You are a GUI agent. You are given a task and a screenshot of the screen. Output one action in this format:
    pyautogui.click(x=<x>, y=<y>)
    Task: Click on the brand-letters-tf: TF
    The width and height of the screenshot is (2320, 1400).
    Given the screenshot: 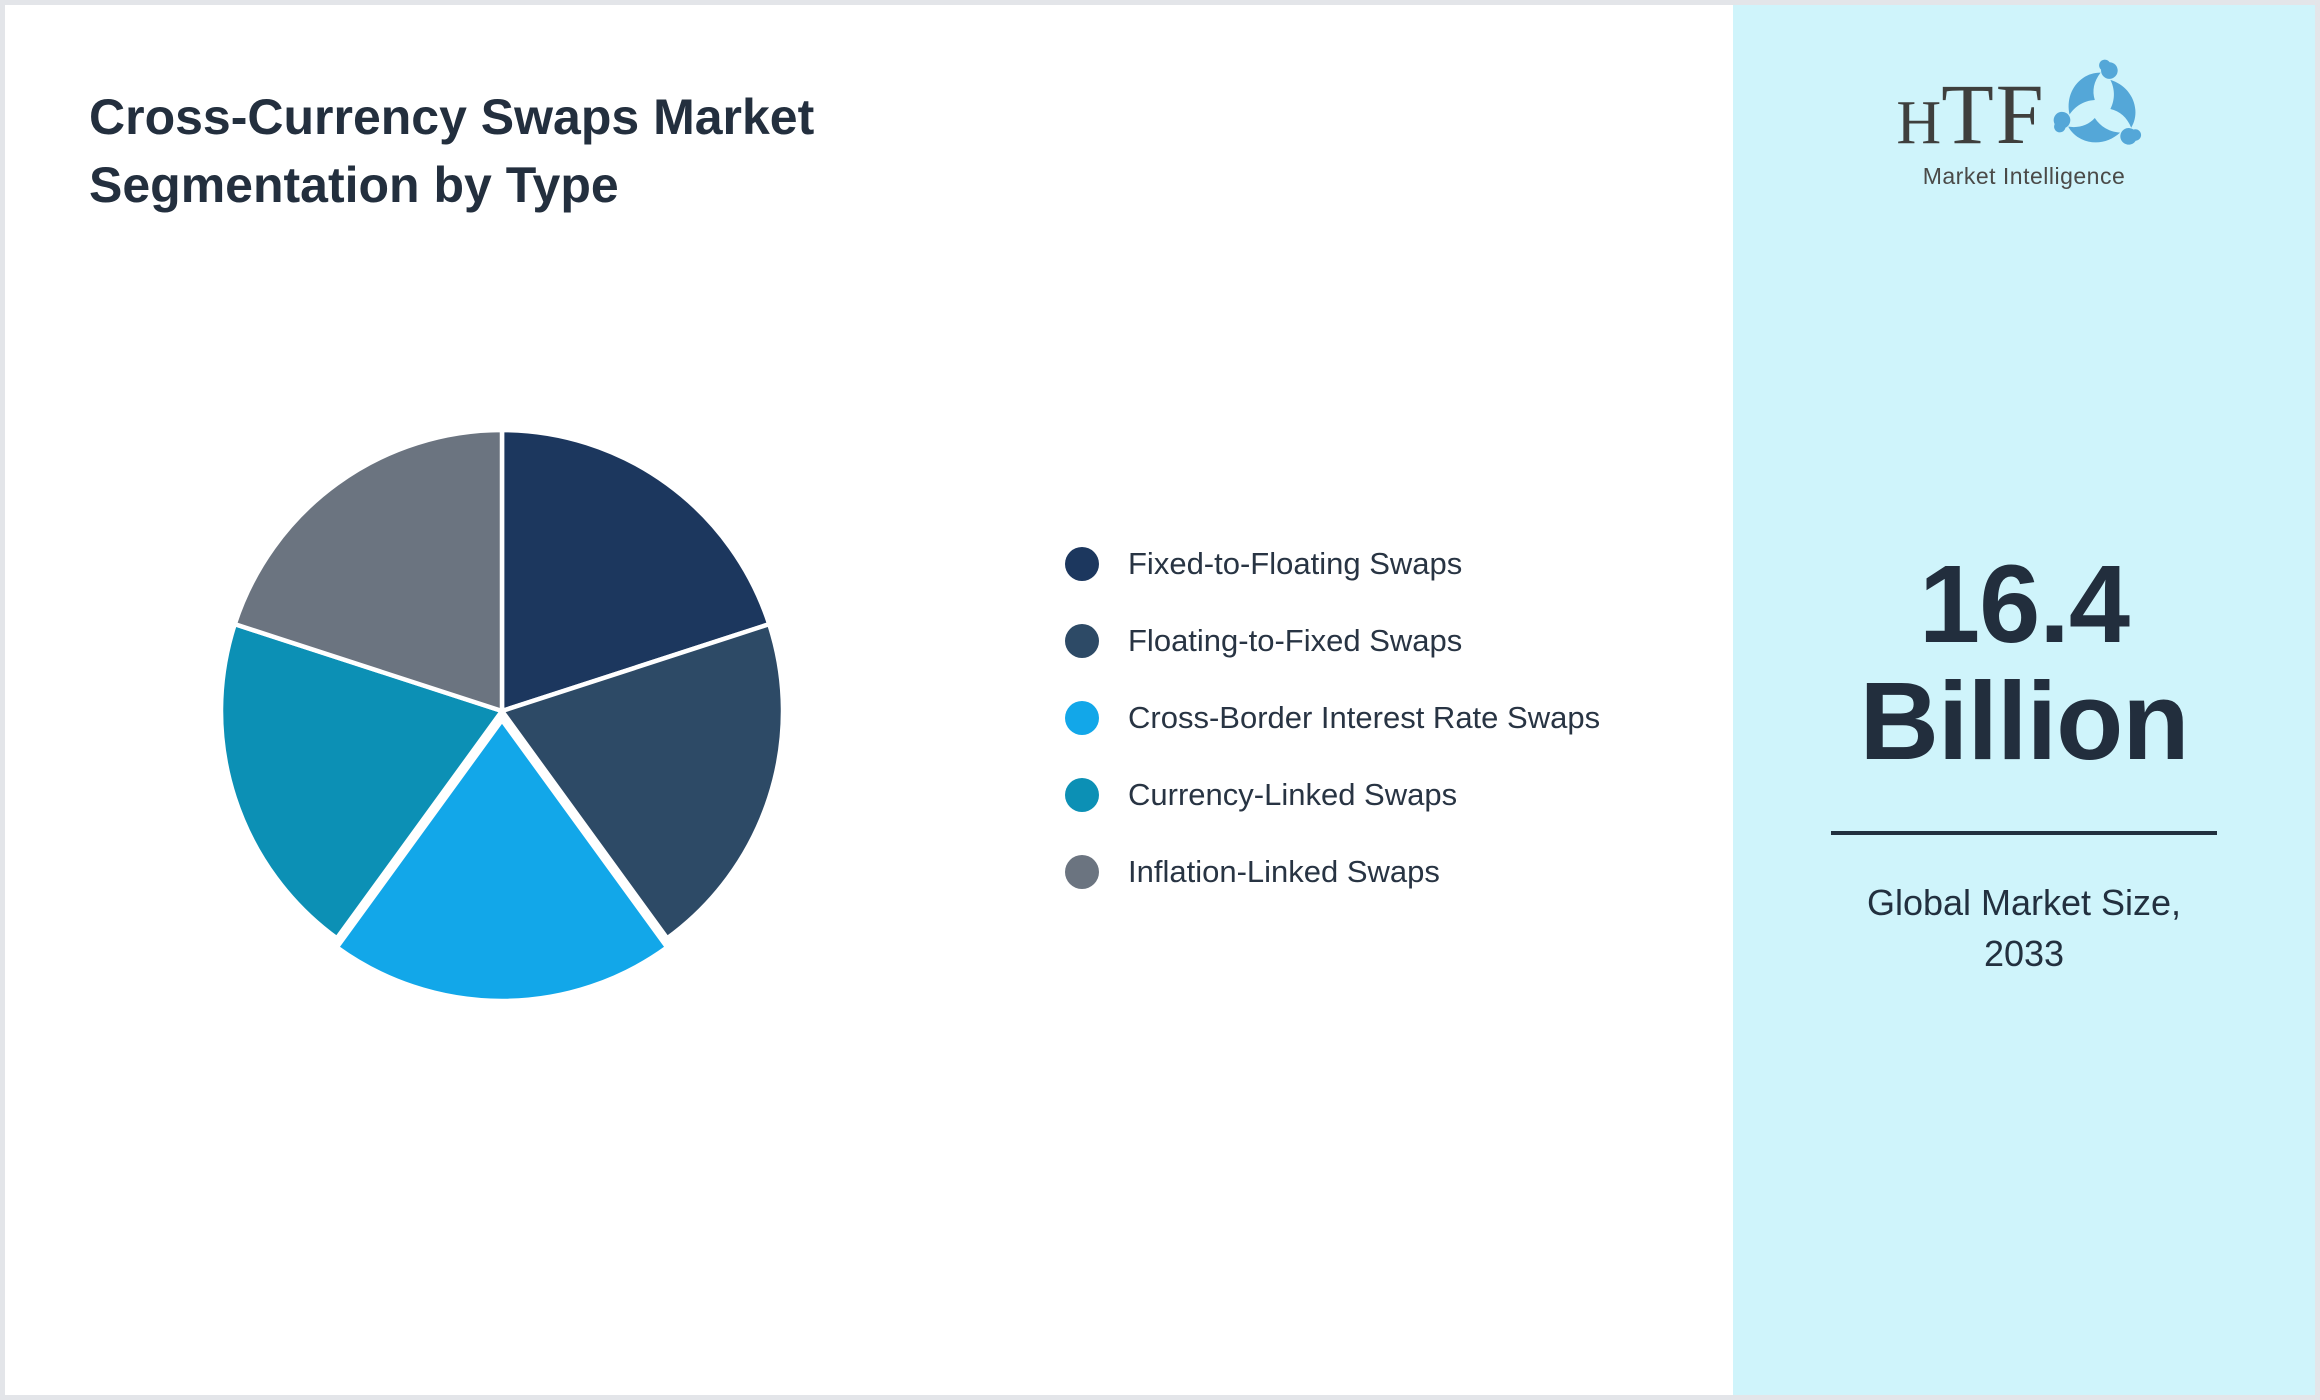 What is the action you would take?
    pyautogui.click(x=1993, y=114)
    